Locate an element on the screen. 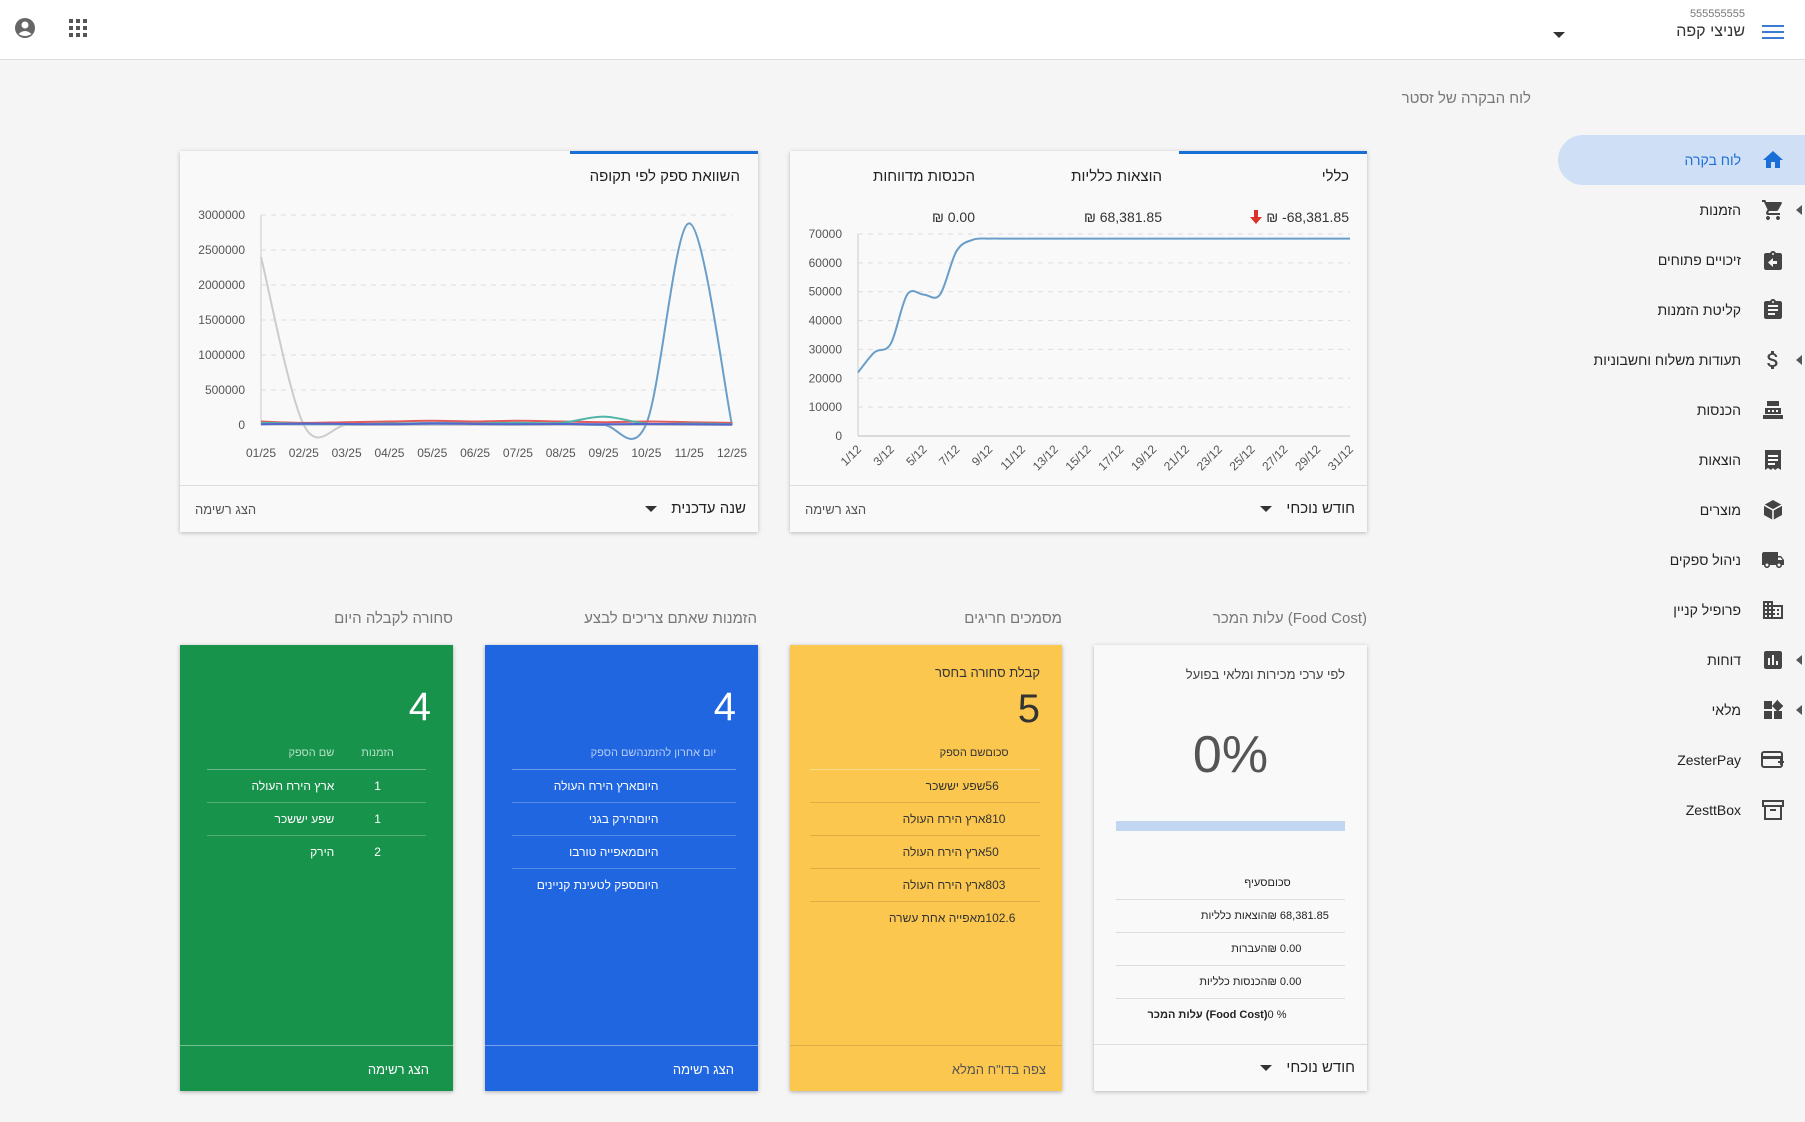  sidebar-item-zesterpay: ZesterPay is located at coordinates (1681, 760).